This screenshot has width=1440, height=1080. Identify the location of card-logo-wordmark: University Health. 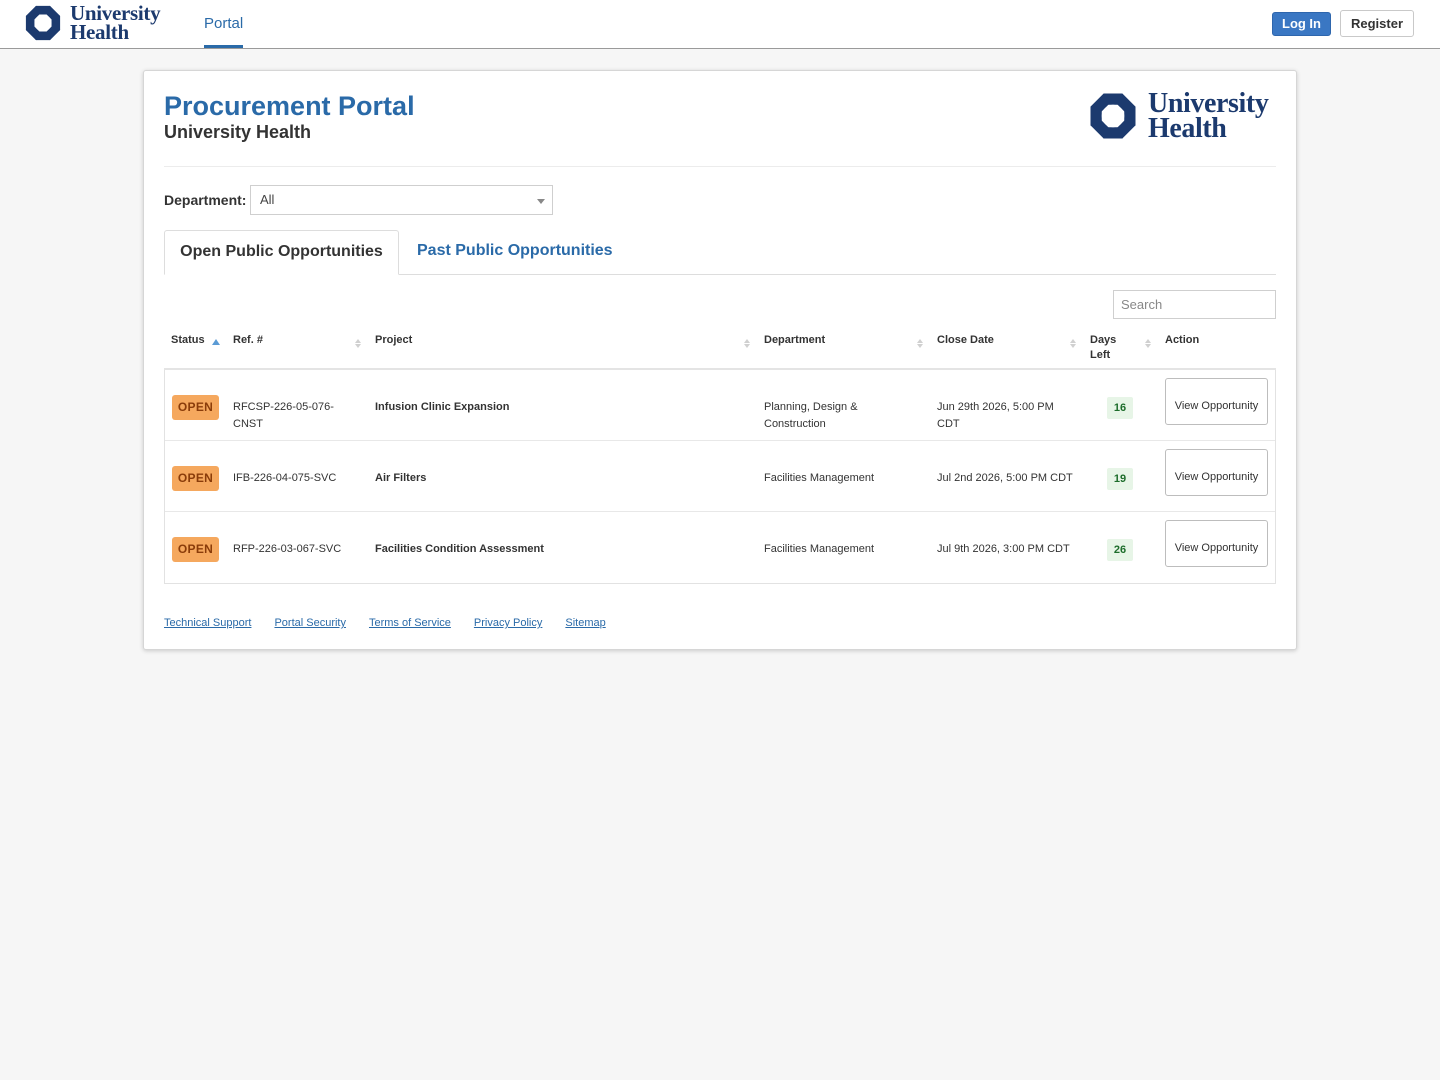
(1208, 116).